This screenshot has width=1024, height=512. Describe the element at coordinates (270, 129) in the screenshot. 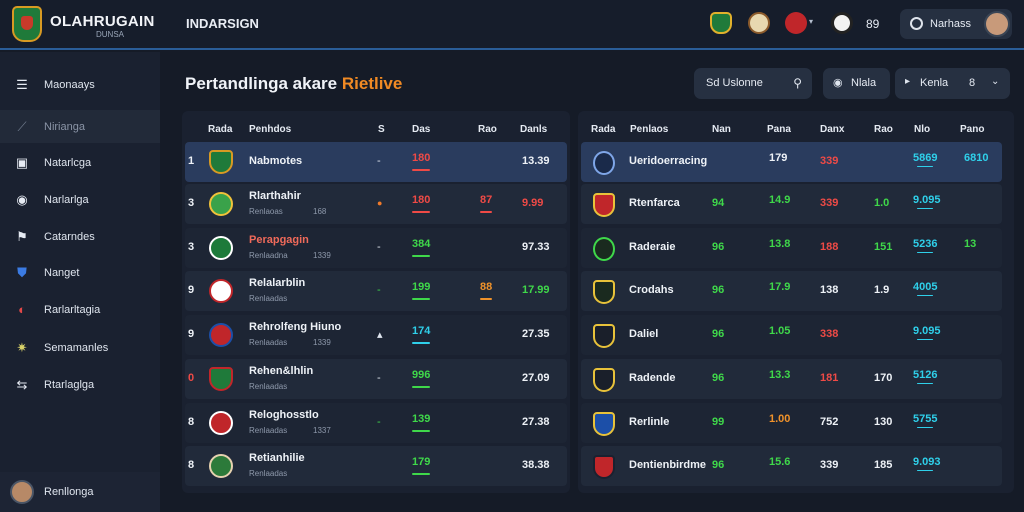

I see `column-header: Penhdos` at that location.